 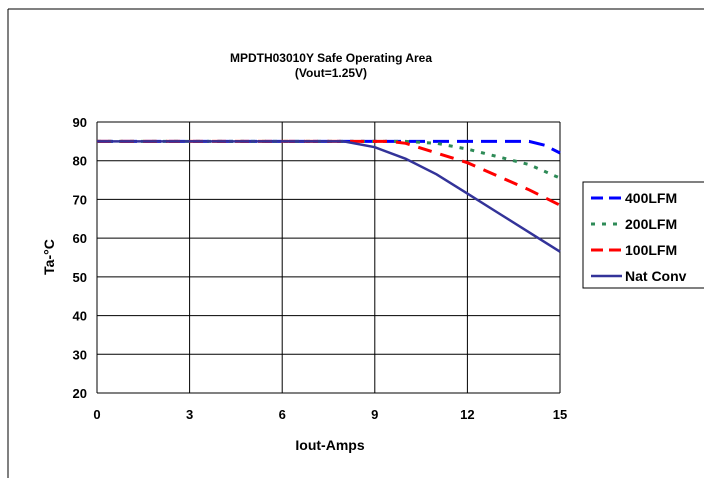 I want to click on legend-label: 400LFM, so click(x=651, y=198).